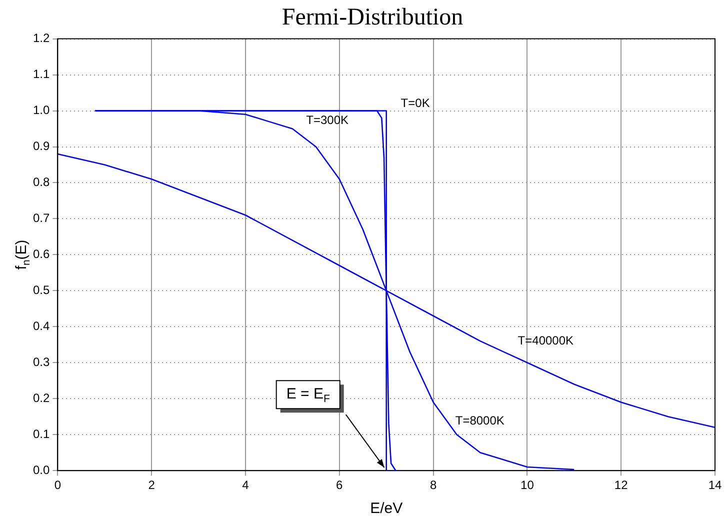 This screenshot has height=526, width=725. What do you see at coordinates (546, 340) in the screenshot?
I see `annotation: T=40000K` at bounding box center [546, 340].